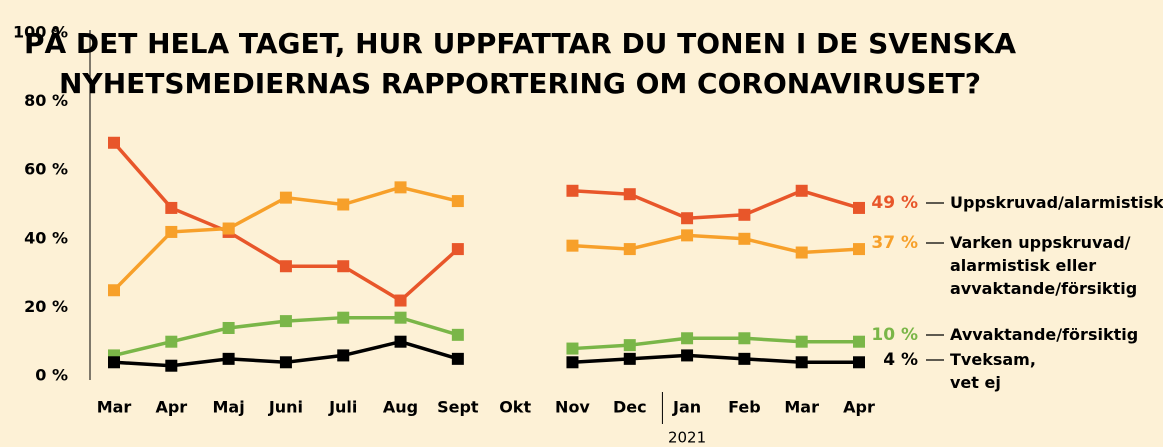 This screenshot has width=1163, height=447. Describe the element at coordinates (458, 407) in the screenshot. I see `x-tick-label: Sept` at that location.